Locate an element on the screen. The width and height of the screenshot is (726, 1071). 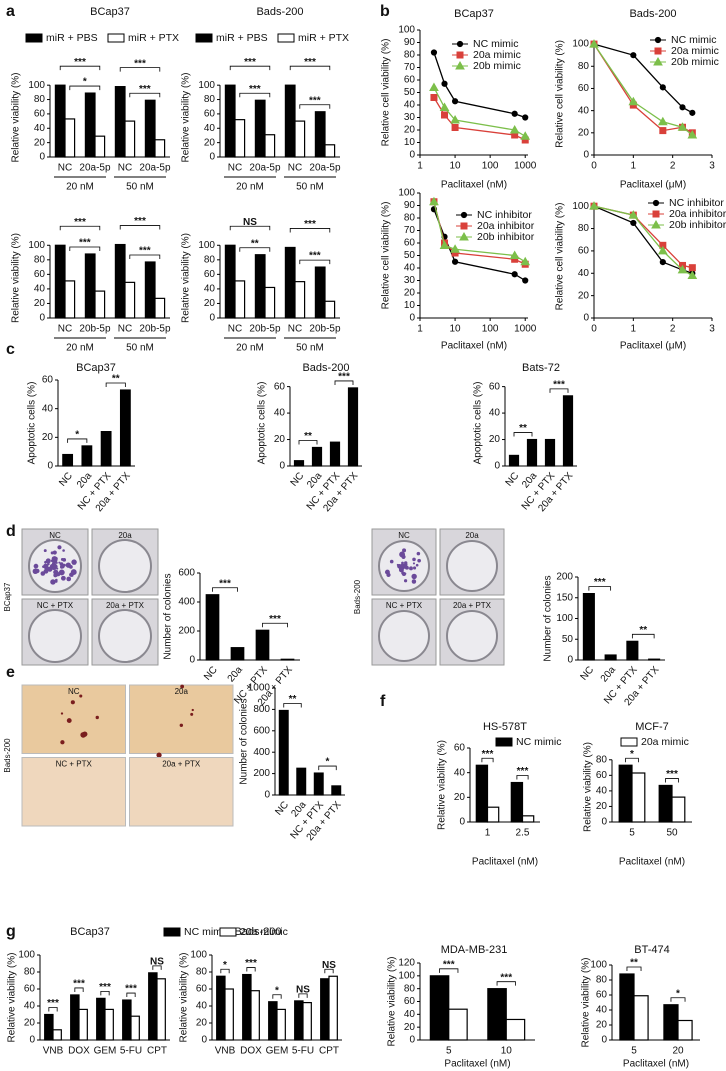
well-label: NC + PTX is located at coordinates (404, 605).